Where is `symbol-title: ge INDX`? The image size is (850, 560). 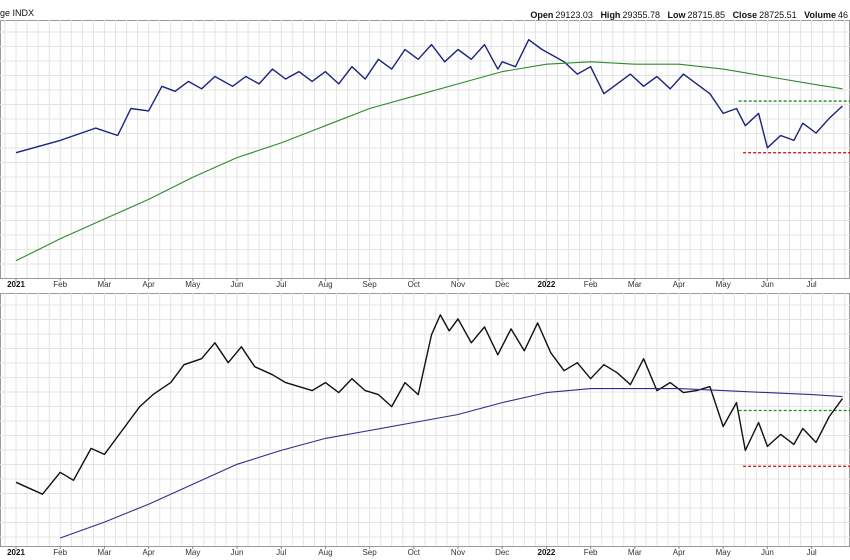
symbol-title: ge INDX is located at coordinates (17, 13).